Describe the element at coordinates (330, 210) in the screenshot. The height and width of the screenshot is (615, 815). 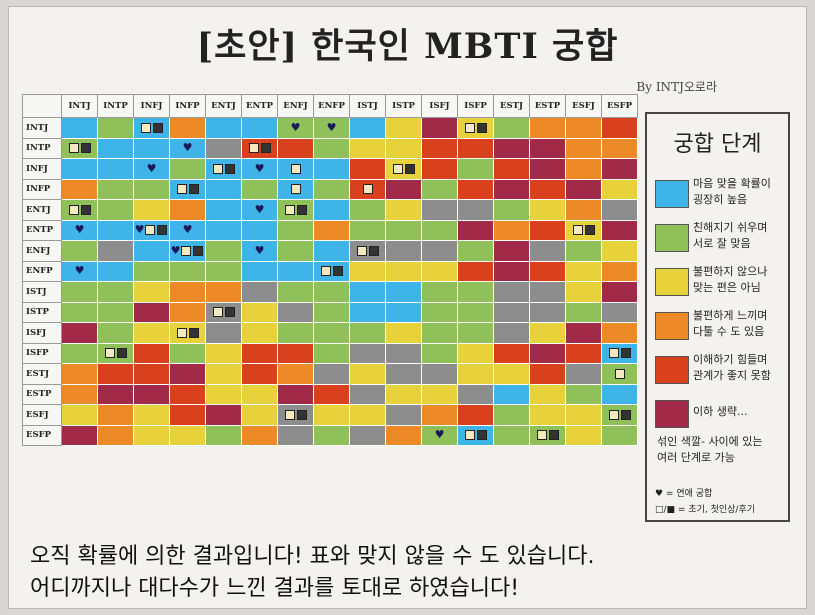
I see `grid-row: ENTJ ♥` at that location.